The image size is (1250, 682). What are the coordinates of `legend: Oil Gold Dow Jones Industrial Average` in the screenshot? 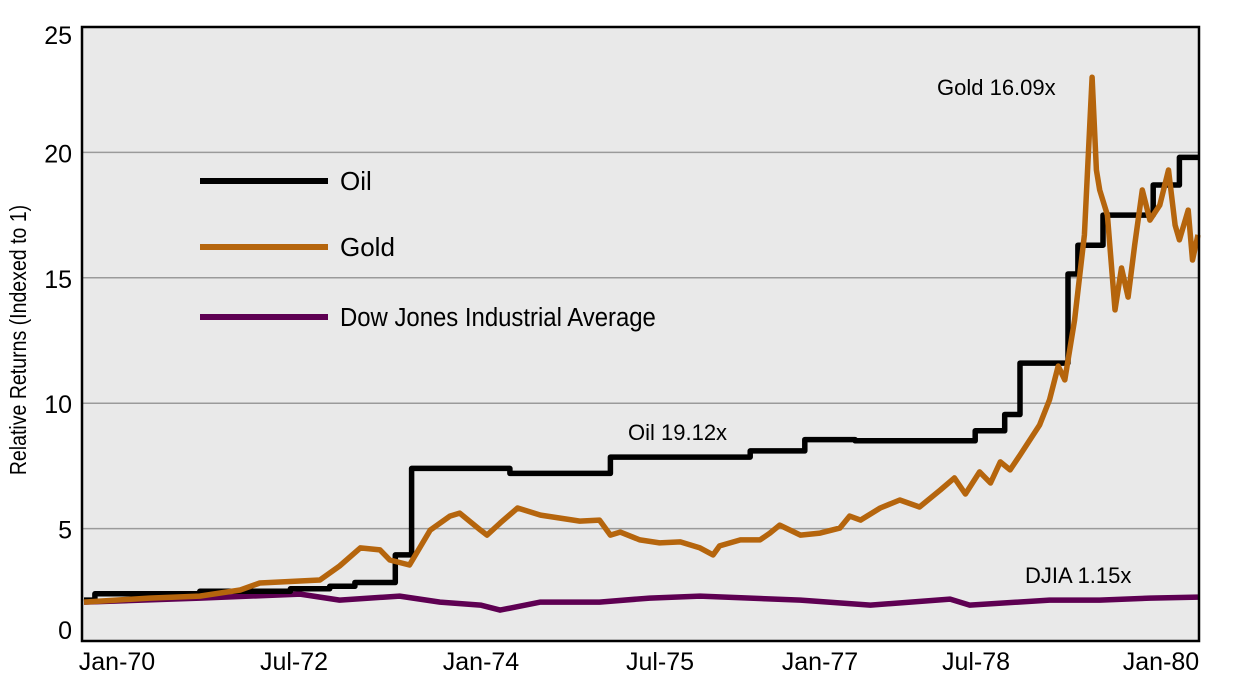 It's located at (428, 249).